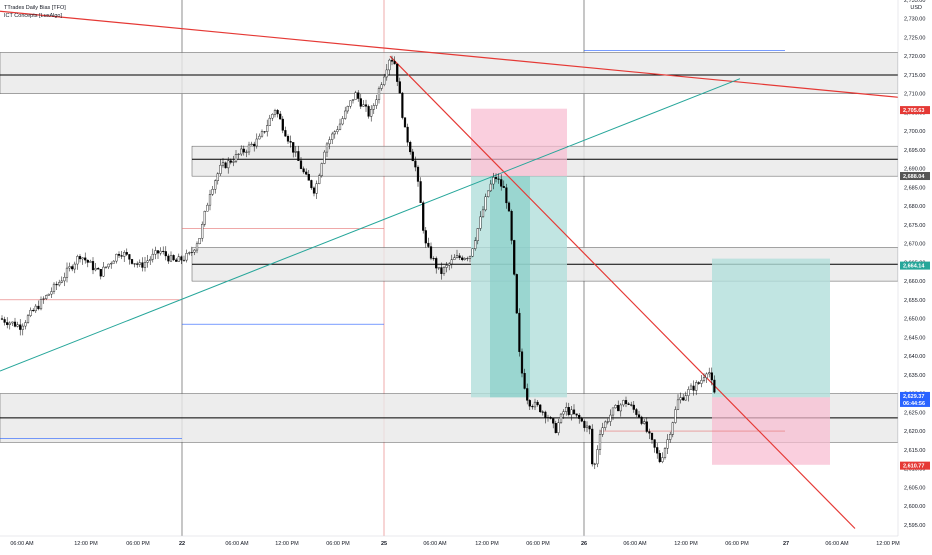  I want to click on y-tick-label: 2,615.00, so click(914, 451).